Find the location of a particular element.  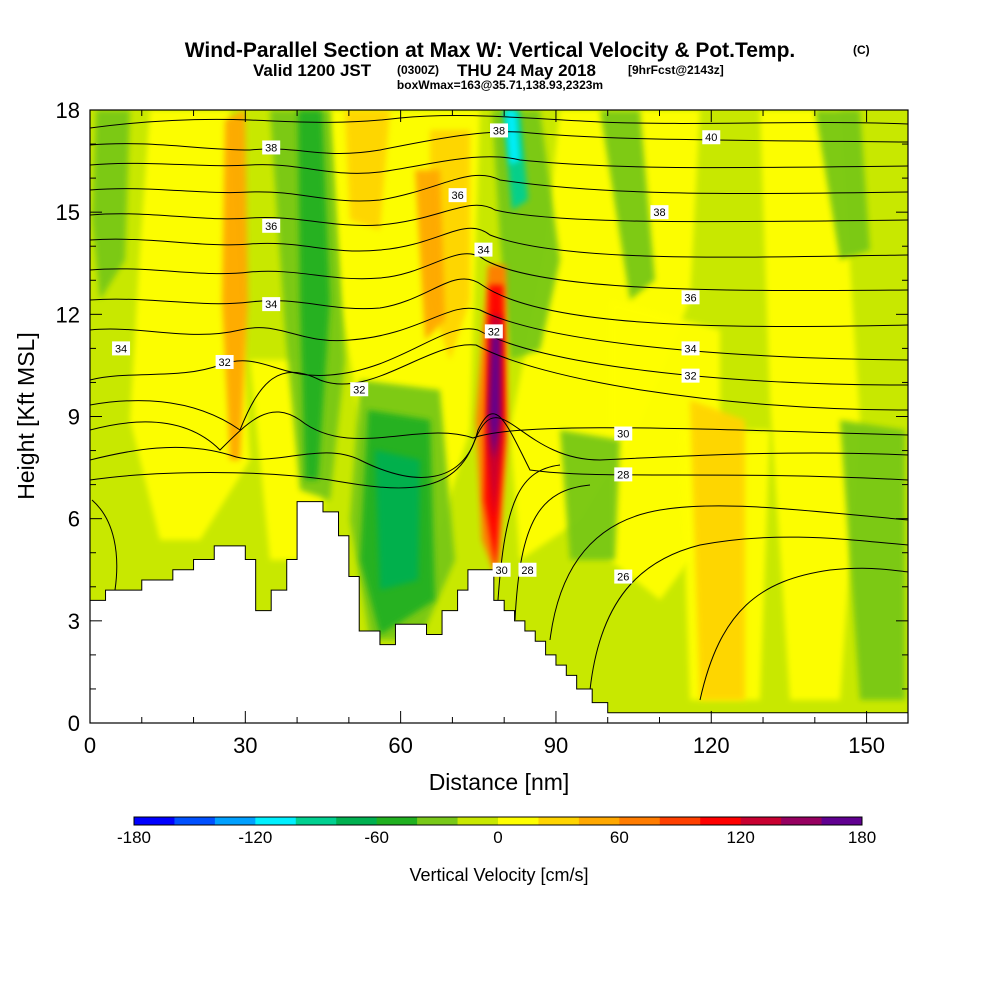

valid-date: THU 24 May 2018 is located at coordinates (526, 70).